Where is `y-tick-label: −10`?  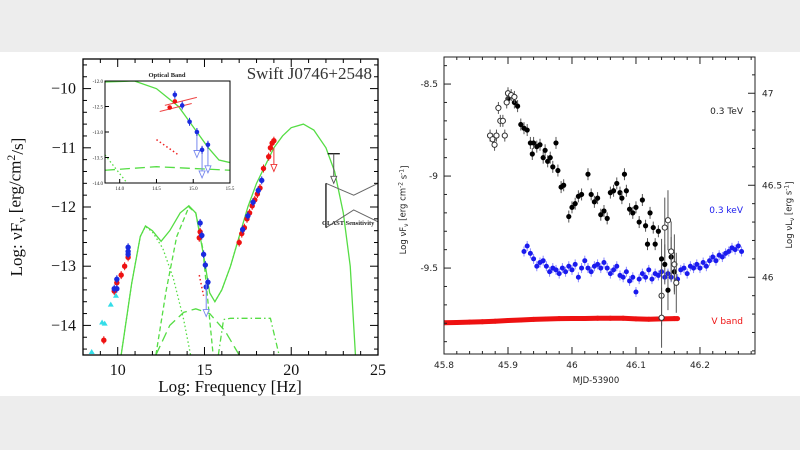 y-tick-label: −10 is located at coordinates (63, 89).